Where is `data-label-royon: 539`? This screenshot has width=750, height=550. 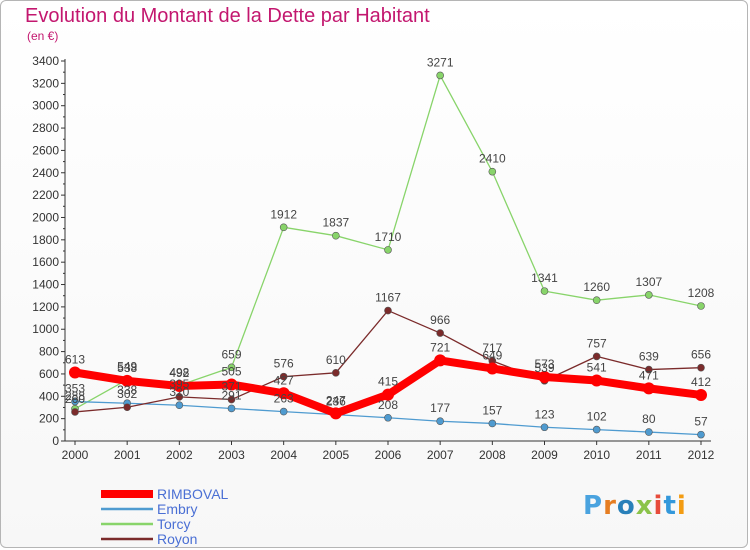
data-label-royon: 539 is located at coordinates (544, 368).